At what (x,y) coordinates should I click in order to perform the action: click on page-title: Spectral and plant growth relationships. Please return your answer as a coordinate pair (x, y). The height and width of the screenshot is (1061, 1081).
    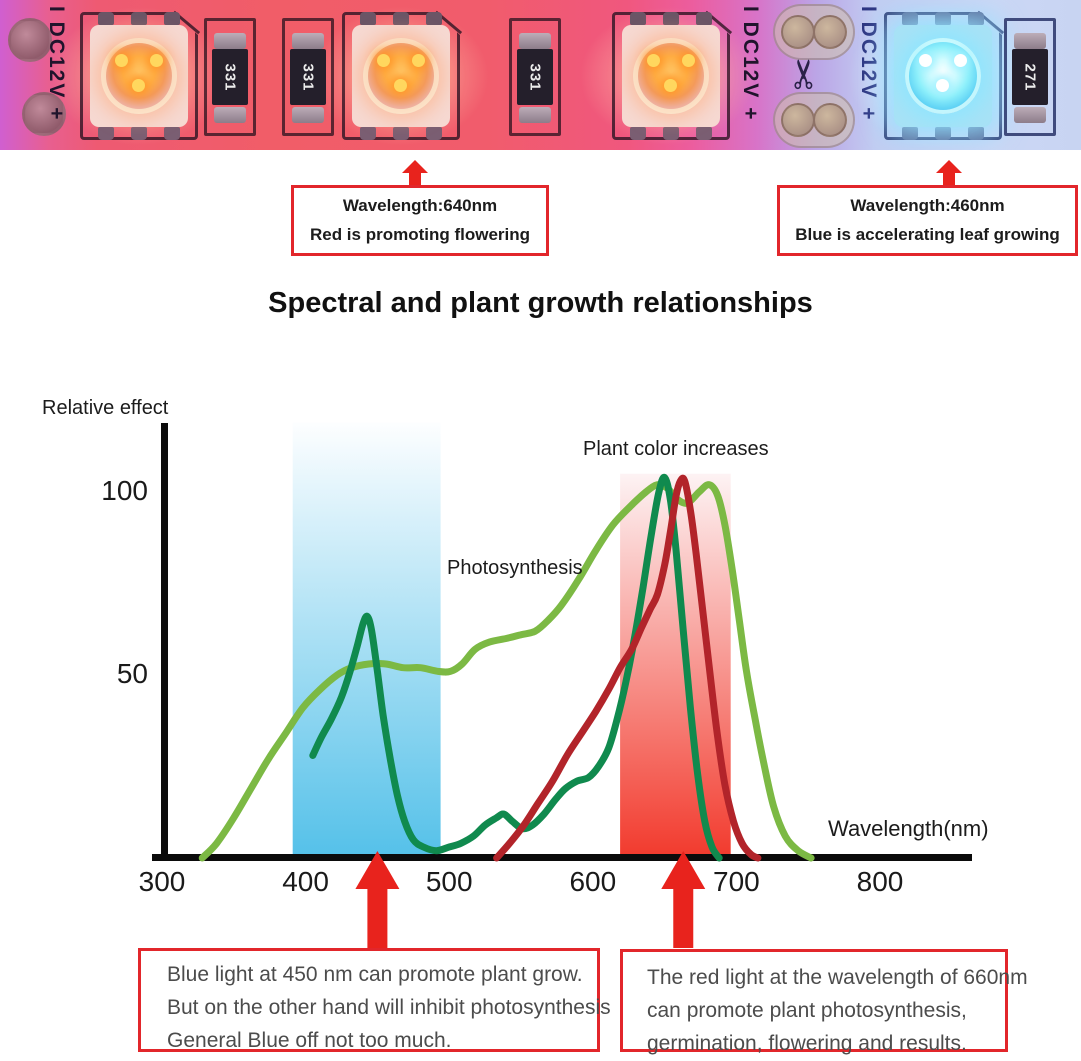
    Looking at the image, I should click on (540, 303).